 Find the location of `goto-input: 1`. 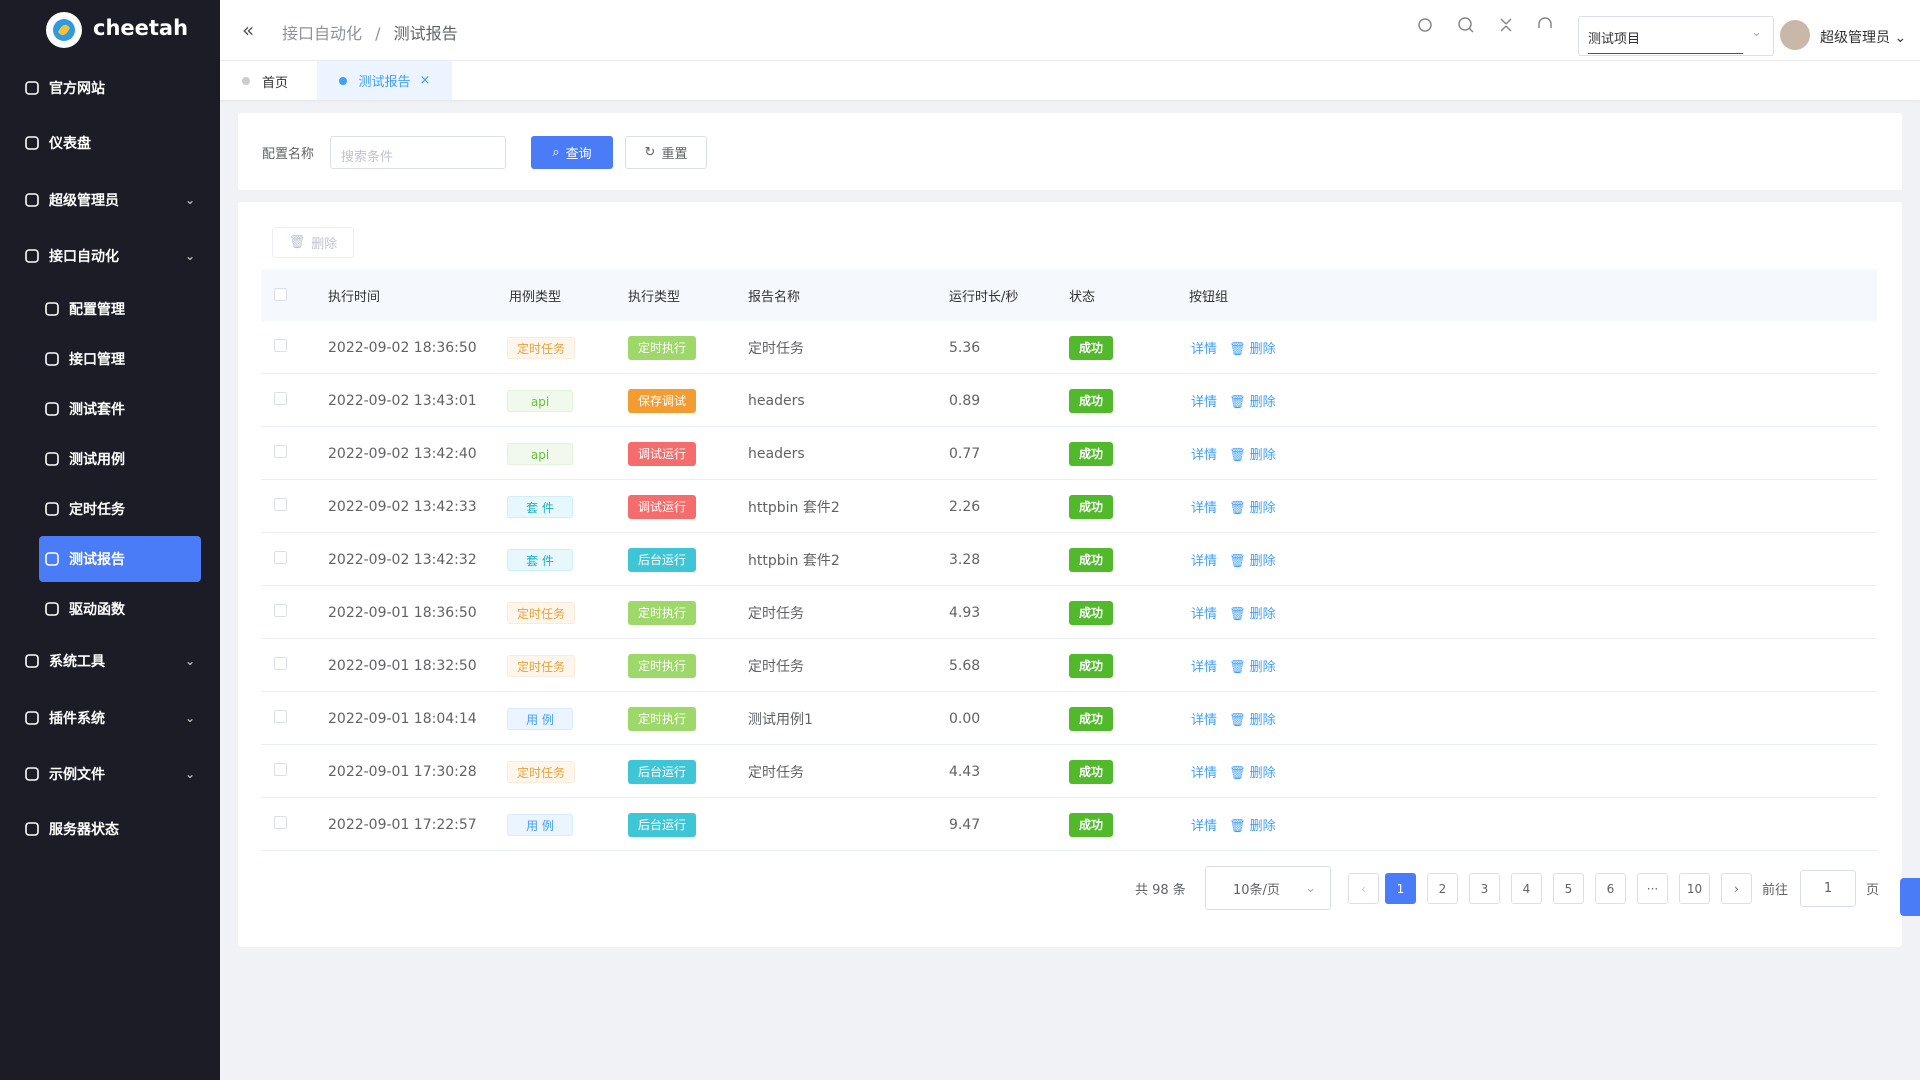

goto-input: 1 is located at coordinates (1828, 888).